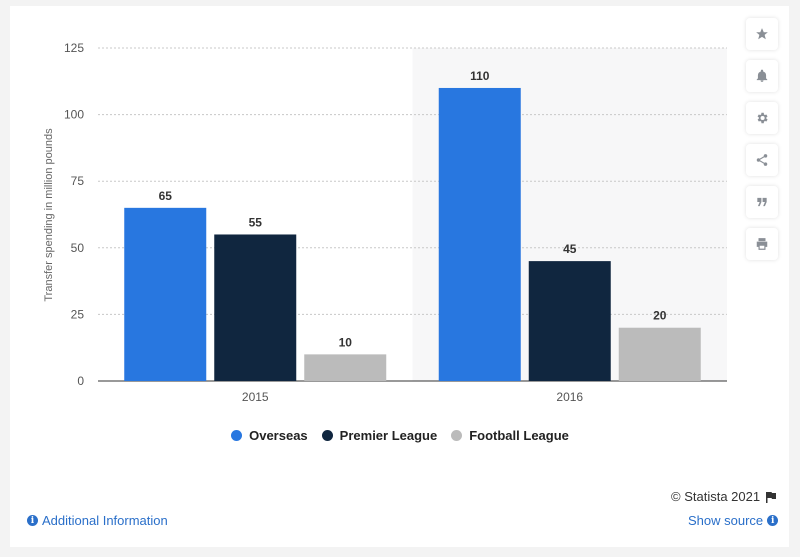 The height and width of the screenshot is (557, 800). Describe the element at coordinates (569, 321) in the screenshot. I see `bar-premier-league-2016` at that location.